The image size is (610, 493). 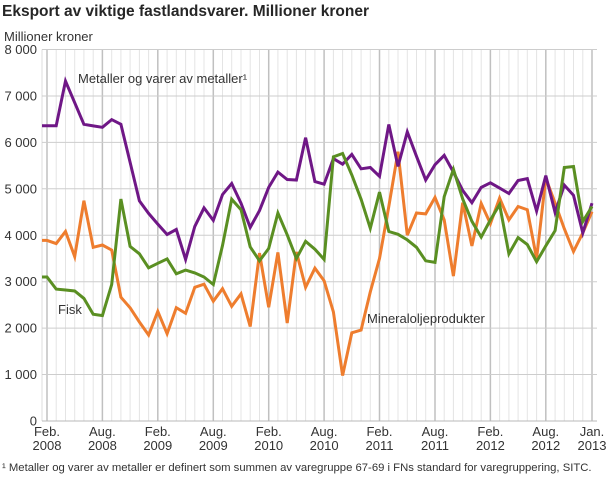 I want to click on svg-text: 0, so click(x=33, y=421).